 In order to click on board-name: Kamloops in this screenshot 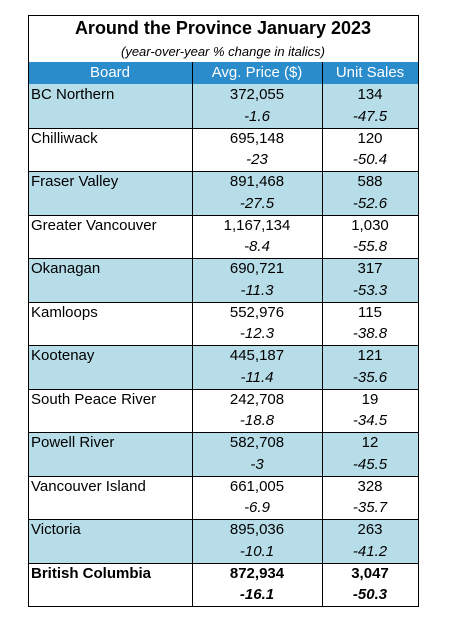, I will do `click(64, 312)`.